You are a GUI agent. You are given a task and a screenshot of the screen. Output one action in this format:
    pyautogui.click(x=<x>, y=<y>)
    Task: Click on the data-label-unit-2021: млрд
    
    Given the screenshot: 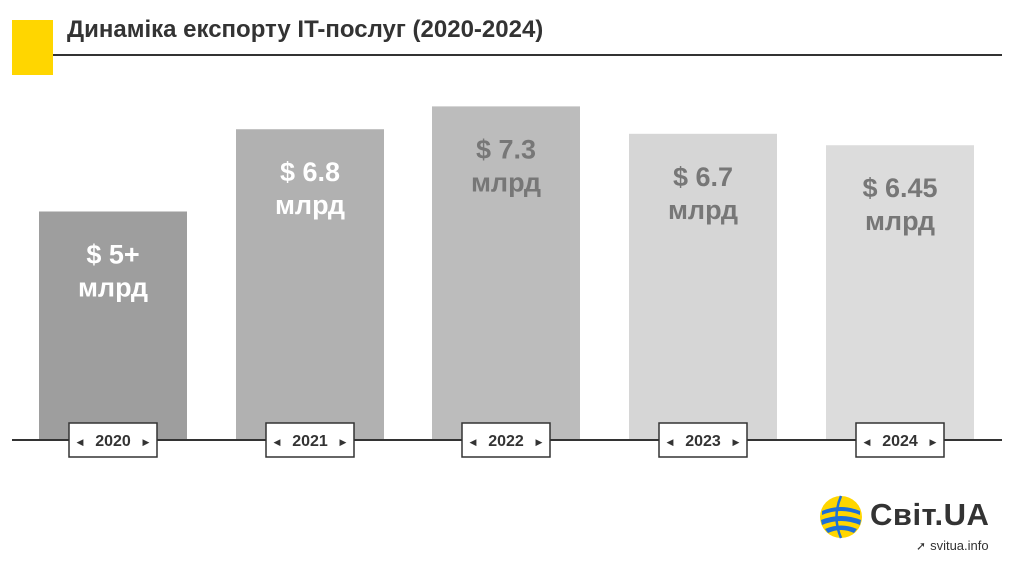 What is the action you would take?
    pyautogui.click(x=310, y=205)
    